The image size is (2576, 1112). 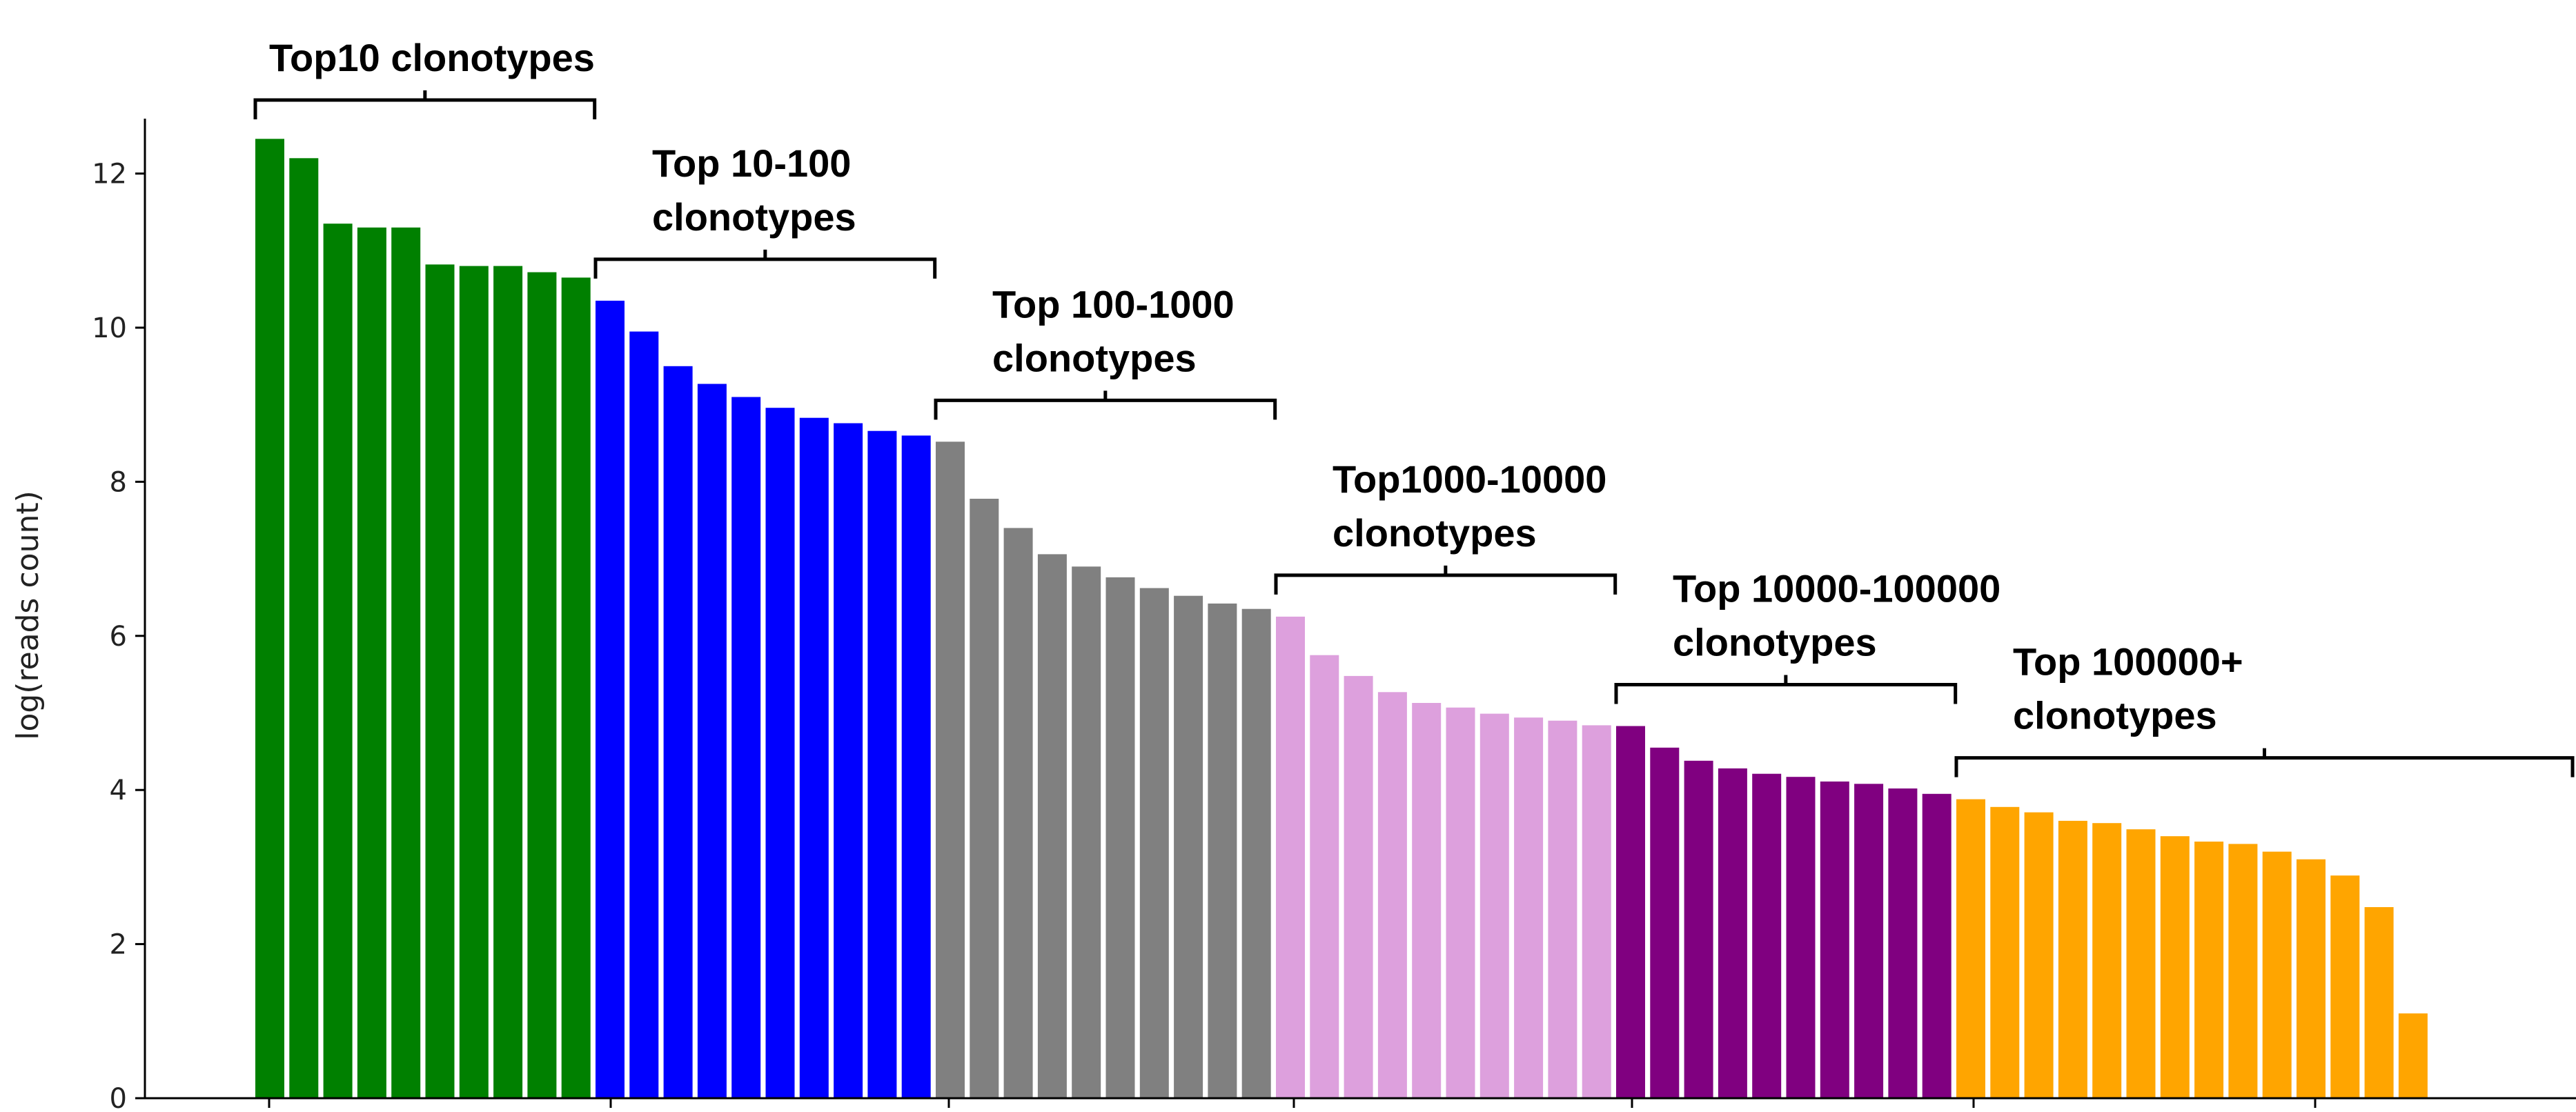 What do you see at coordinates (1113, 304) in the screenshot?
I see `group-label: Top 100-1000` at bounding box center [1113, 304].